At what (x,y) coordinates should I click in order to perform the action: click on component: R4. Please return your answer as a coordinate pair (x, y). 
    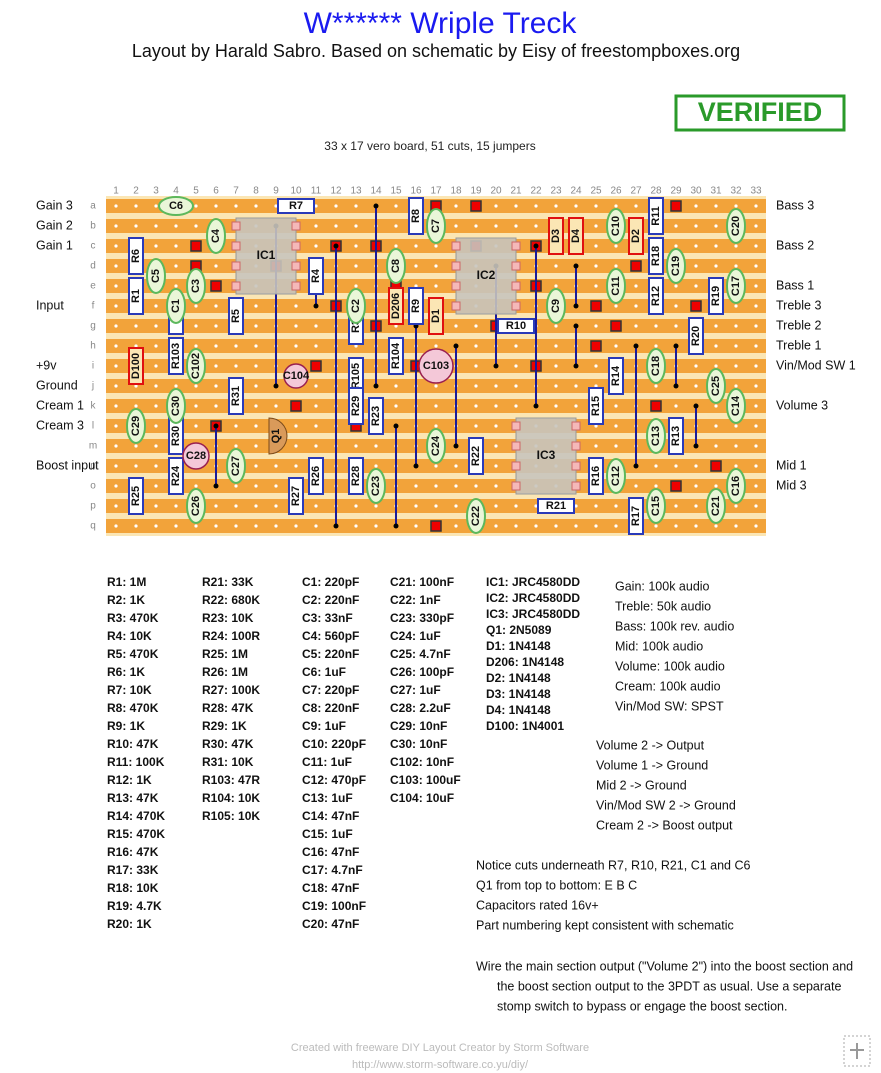
    Looking at the image, I should click on (316, 276).